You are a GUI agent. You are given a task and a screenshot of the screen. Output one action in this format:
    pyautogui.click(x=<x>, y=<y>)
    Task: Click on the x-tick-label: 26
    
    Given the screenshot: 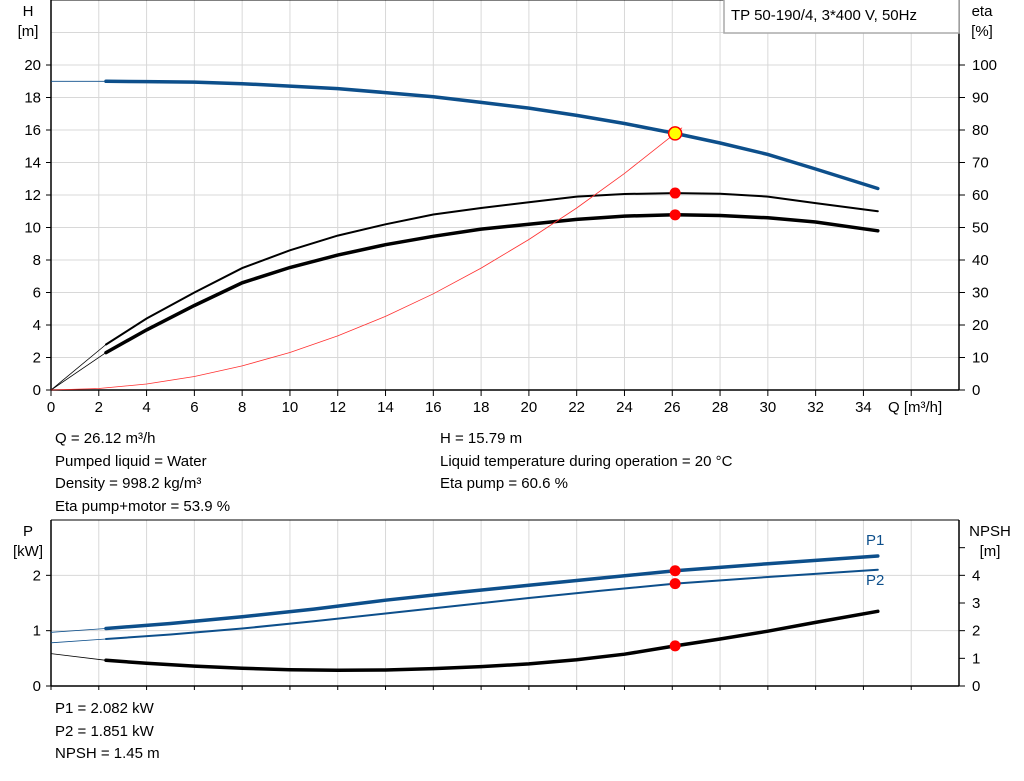 What is the action you would take?
    pyautogui.click(x=672, y=407)
    